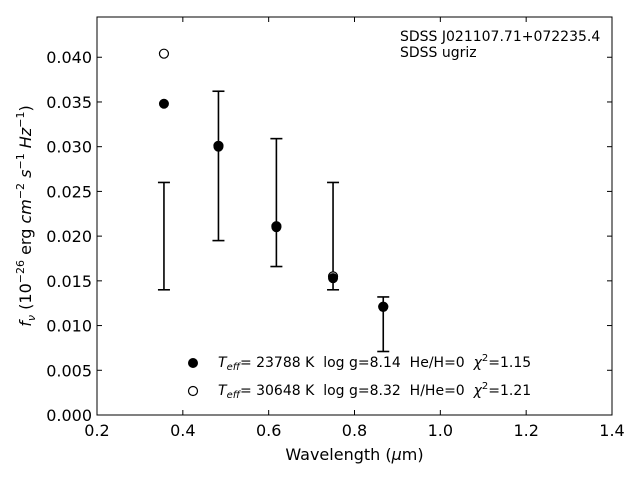 The width and height of the screenshot is (640, 480). What do you see at coordinates (69, 415) in the screenshot?
I see `y-tick-label: 0.000` at bounding box center [69, 415].